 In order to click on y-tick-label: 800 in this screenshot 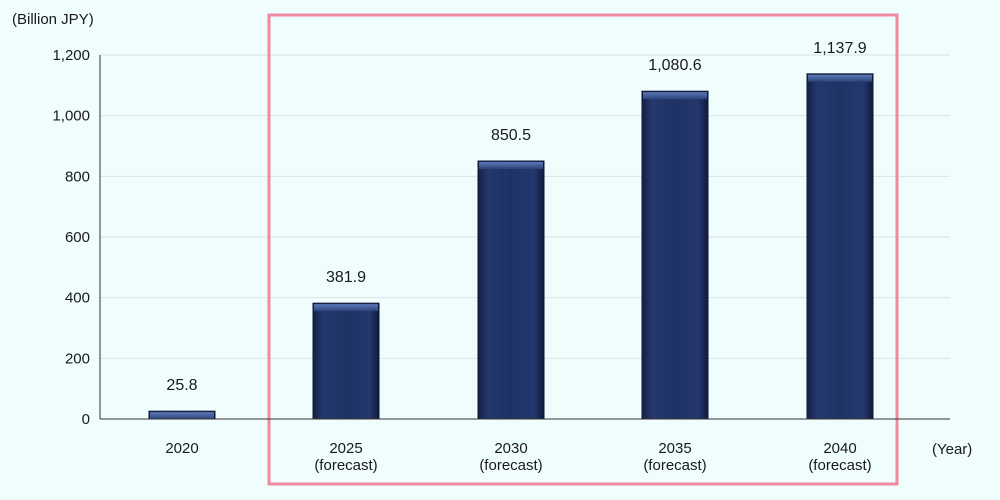, I will do `click(77, 176)`.